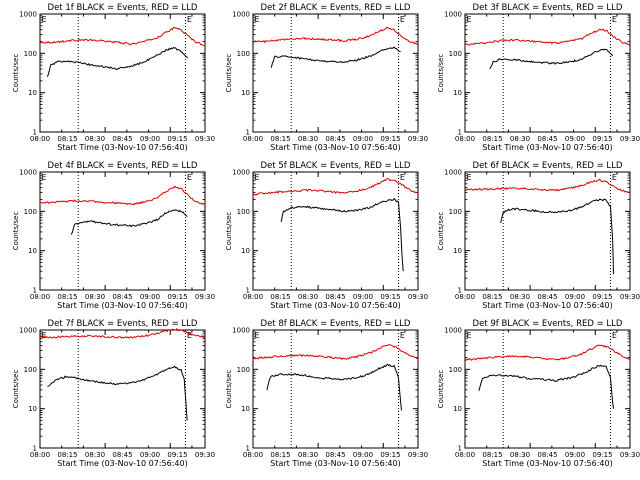 The height and width of the screenshot is (480, 640). Describe the element at coordinates (123, 166) in the screenshot. I see `panel-title: Det 4f BLACK = Events, RED = LLD` at that location.